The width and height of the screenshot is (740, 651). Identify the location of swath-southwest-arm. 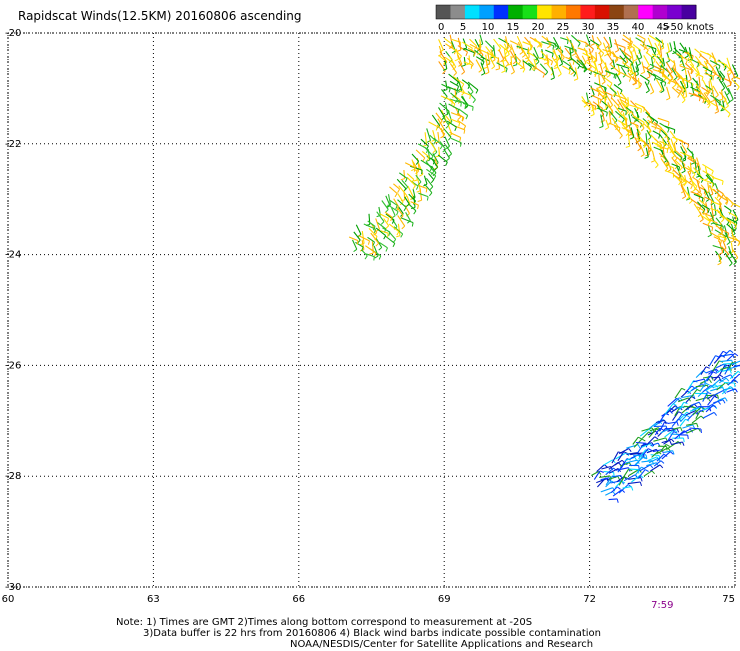
(413, 167).